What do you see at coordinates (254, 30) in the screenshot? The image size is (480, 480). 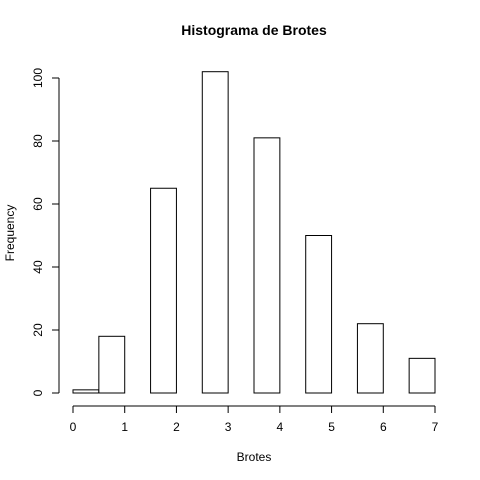 I see `chart-title: Histograma de Brotes` at bounding box center [254, 30].